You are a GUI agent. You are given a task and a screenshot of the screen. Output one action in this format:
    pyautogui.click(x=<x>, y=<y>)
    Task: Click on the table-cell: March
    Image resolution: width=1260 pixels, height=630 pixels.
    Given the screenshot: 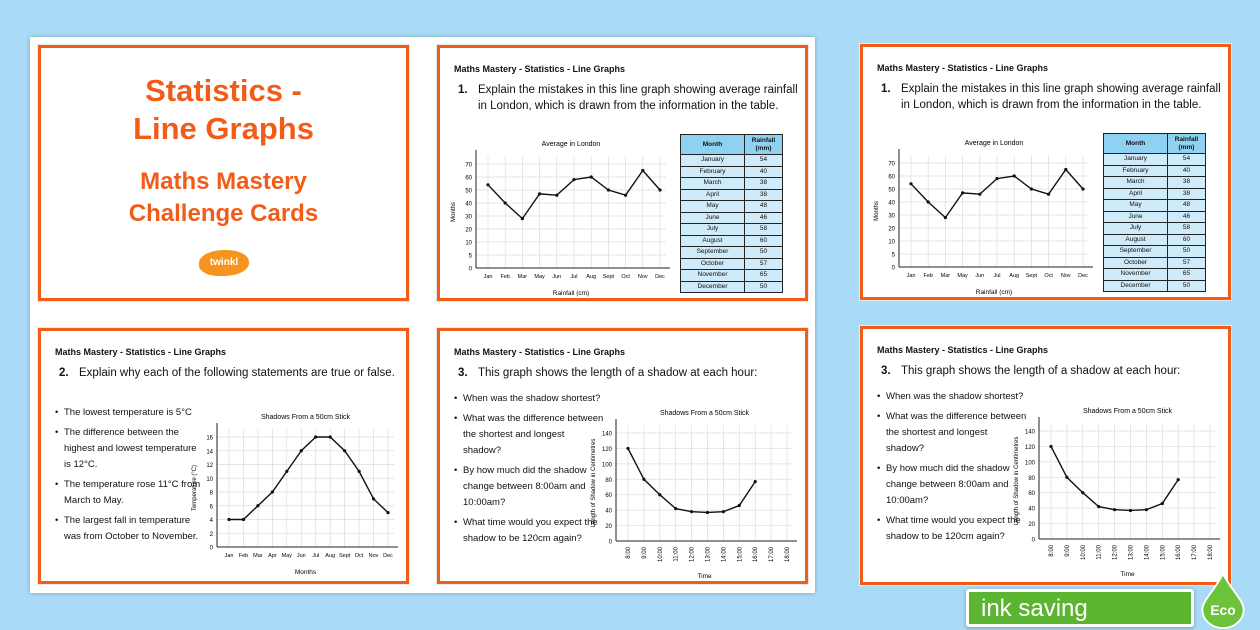 What is the action you would take?
    pyautogui.click(x=712, y=183)
    